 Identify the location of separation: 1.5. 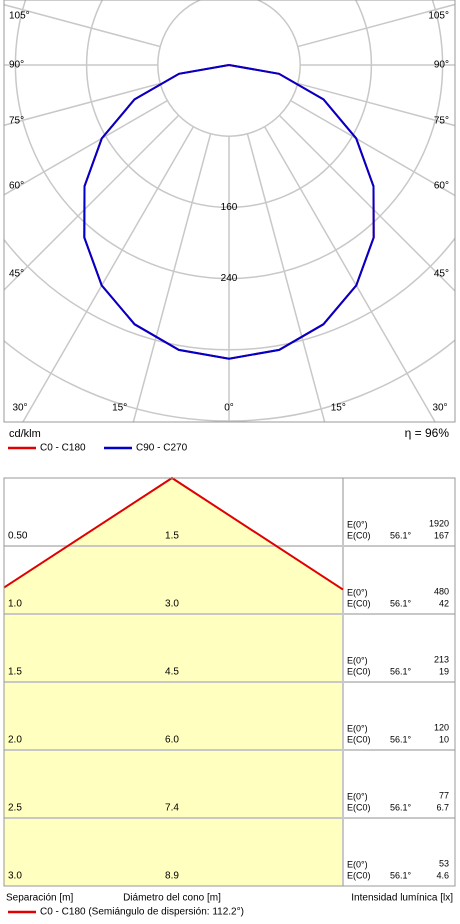
(15, 672).